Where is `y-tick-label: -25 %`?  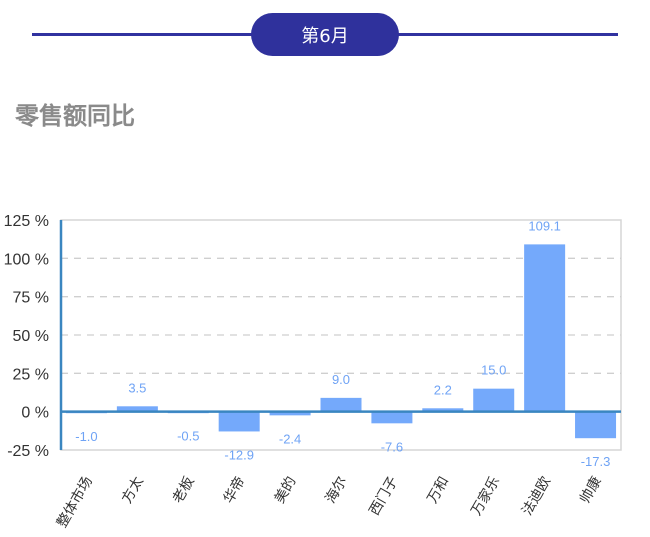
y-tick-label: -25 % is located at coordinates (28, 451).